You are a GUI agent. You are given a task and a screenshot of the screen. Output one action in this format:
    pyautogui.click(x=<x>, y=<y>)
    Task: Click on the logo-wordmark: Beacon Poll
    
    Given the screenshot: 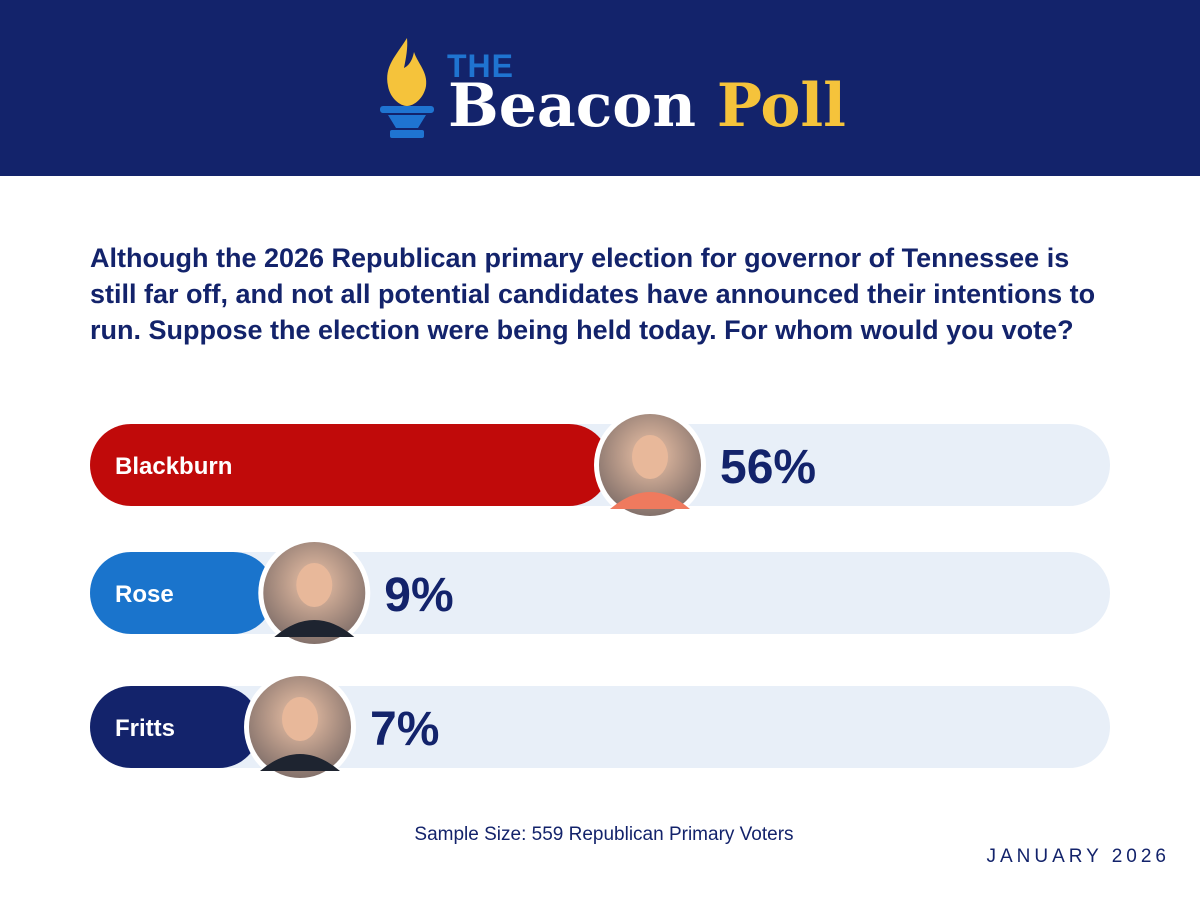 What is the action you would take?
    pyautogui.click(x=647, y=106)
    